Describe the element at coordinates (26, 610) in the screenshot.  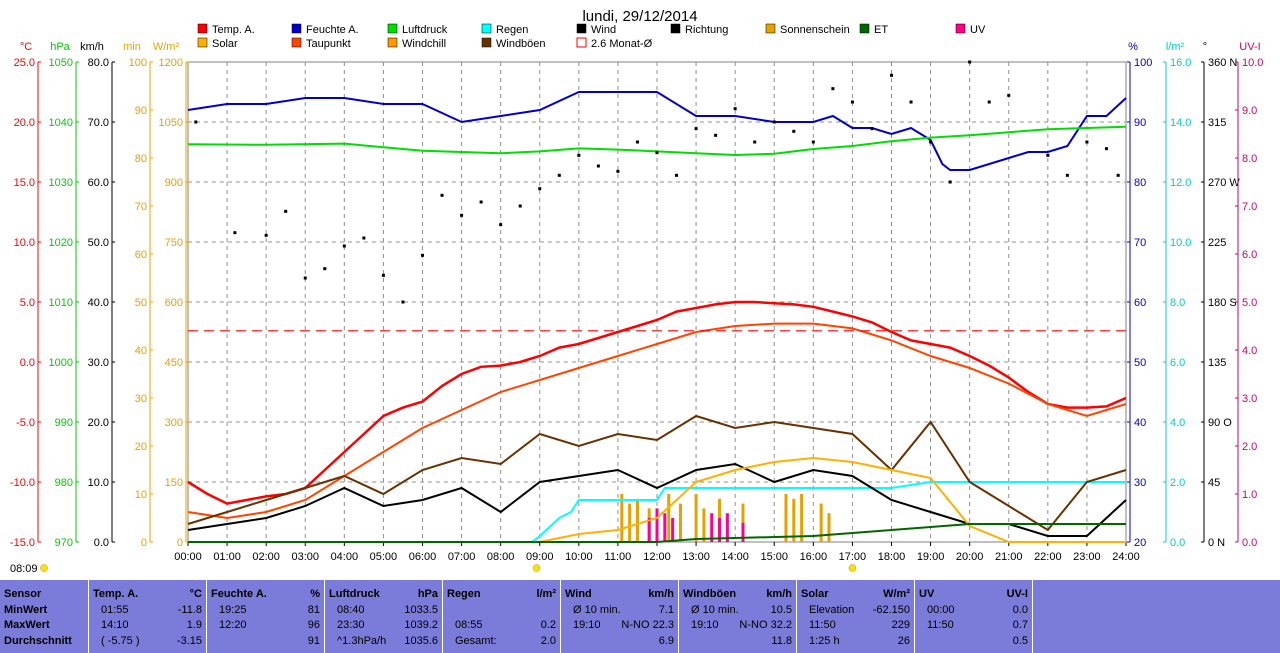
I see `row-label-min: MinWert` at that location.